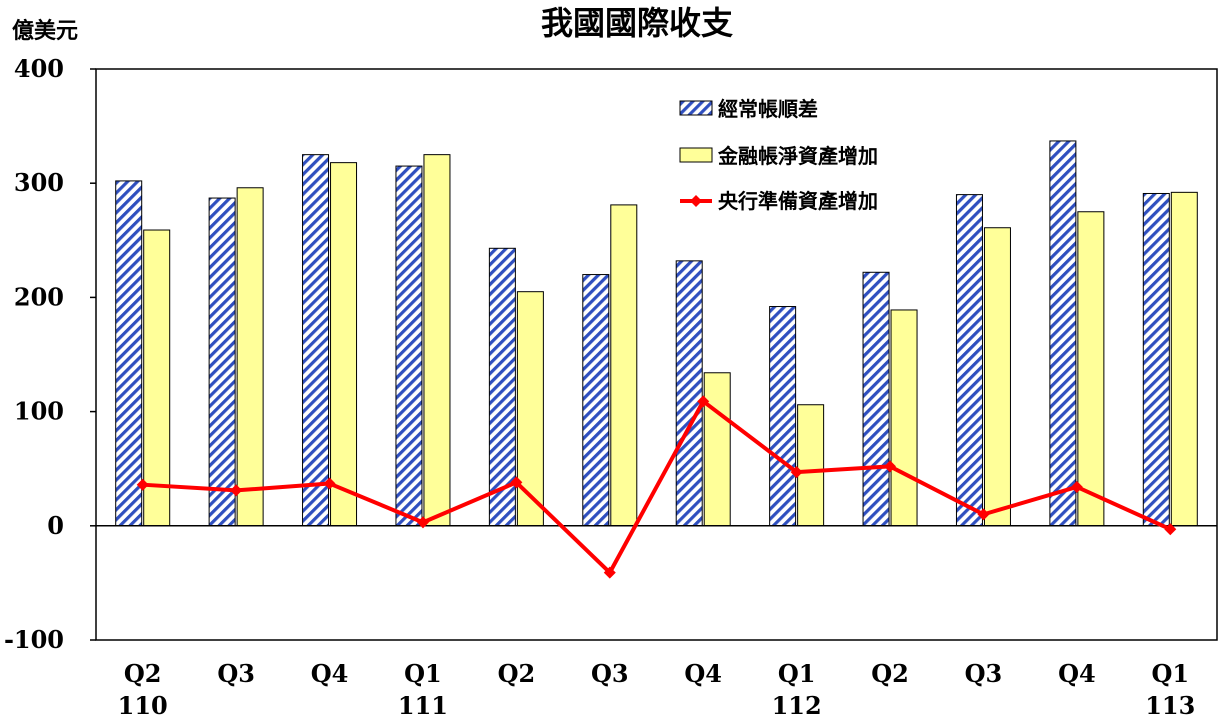 This screenshot has width=1230, height=728. I want to click on y-tick-label: 400, so click(39, 68).